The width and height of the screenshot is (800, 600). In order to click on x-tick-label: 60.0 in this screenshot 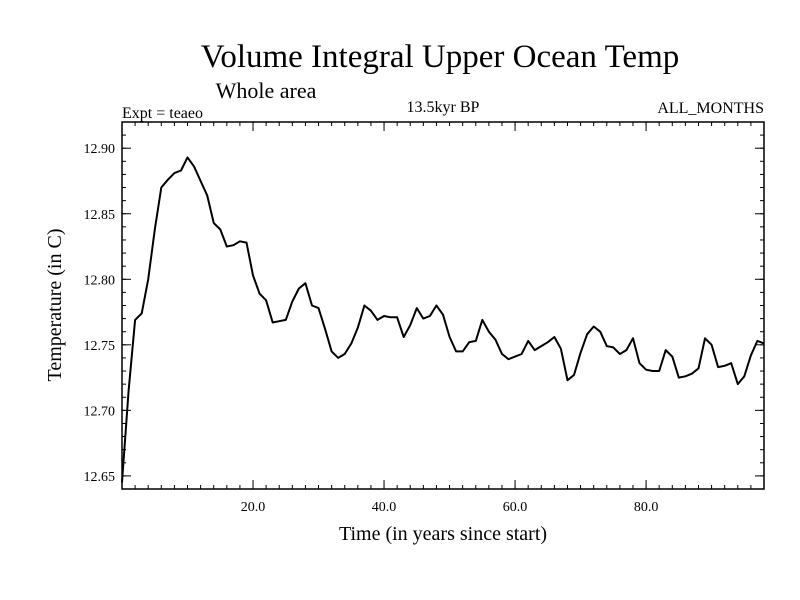, I will do `click(515, 507)`.